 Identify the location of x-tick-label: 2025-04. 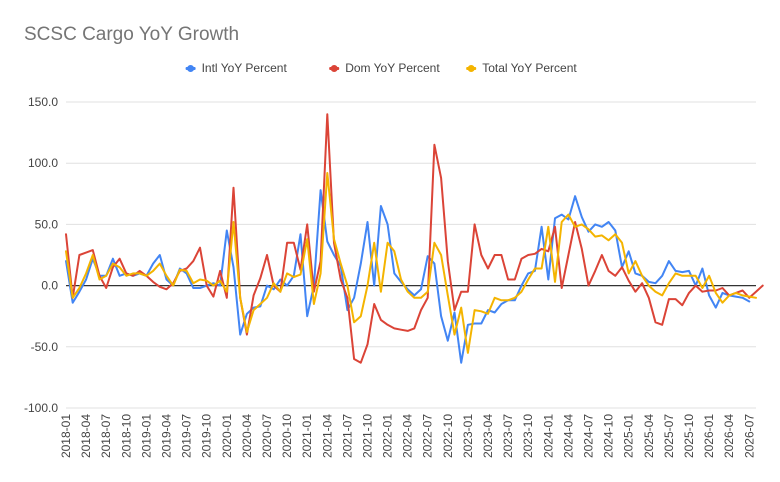
(649, 436).